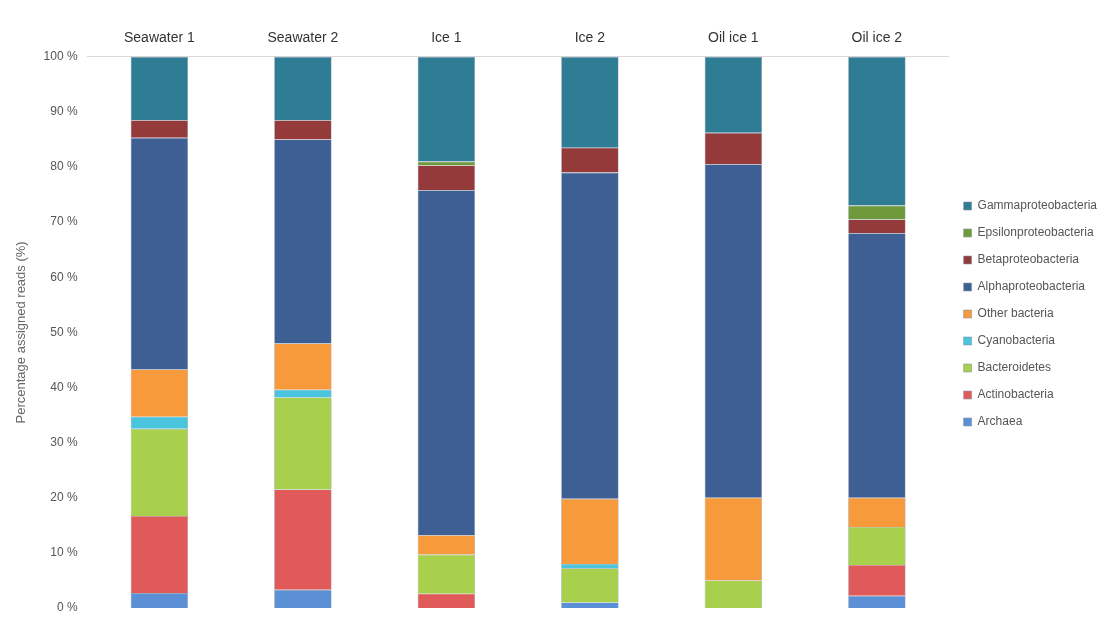 The width and height of the screenshot is (1117, 628). What do you see at coordinates (1016, 340) in the screenshot?
I see `legend-label: Cyanobacteria` at bounding box center [1016, 340].